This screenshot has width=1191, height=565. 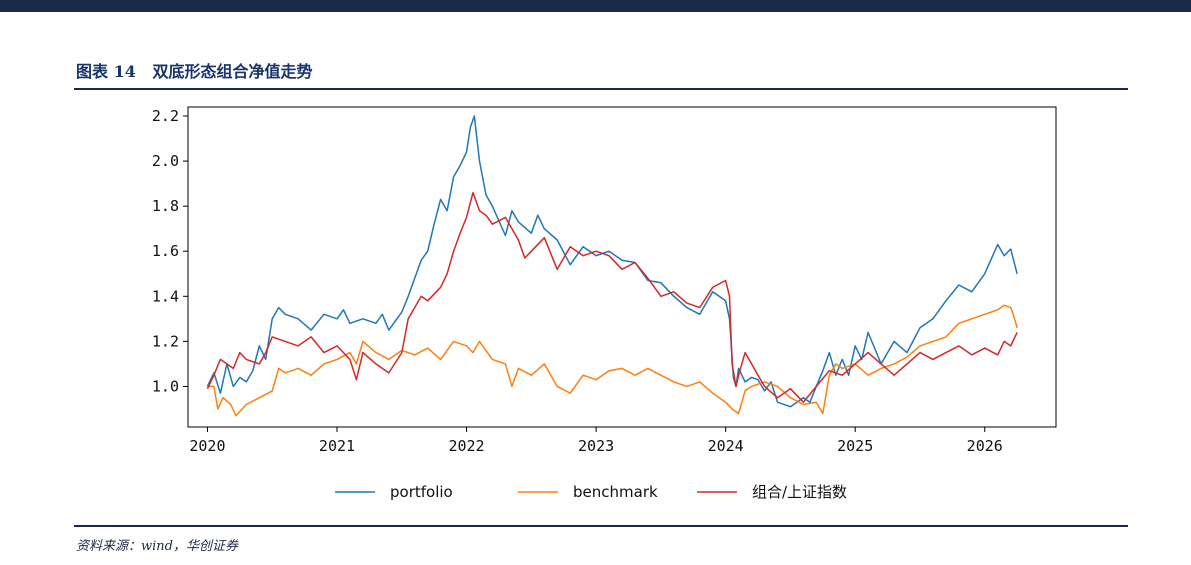 I want to click on x-tick-label: 2026, so click(x=985, y=446).